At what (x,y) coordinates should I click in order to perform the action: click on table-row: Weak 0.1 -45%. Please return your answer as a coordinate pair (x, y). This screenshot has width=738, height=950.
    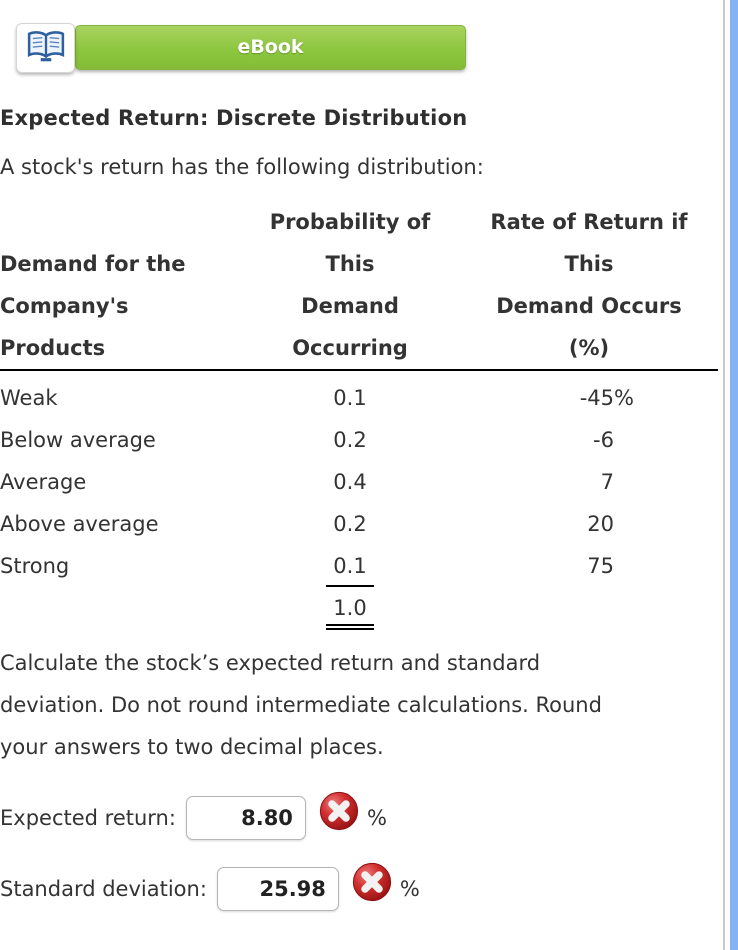
    Looking at the image, I should click on (359, 394).